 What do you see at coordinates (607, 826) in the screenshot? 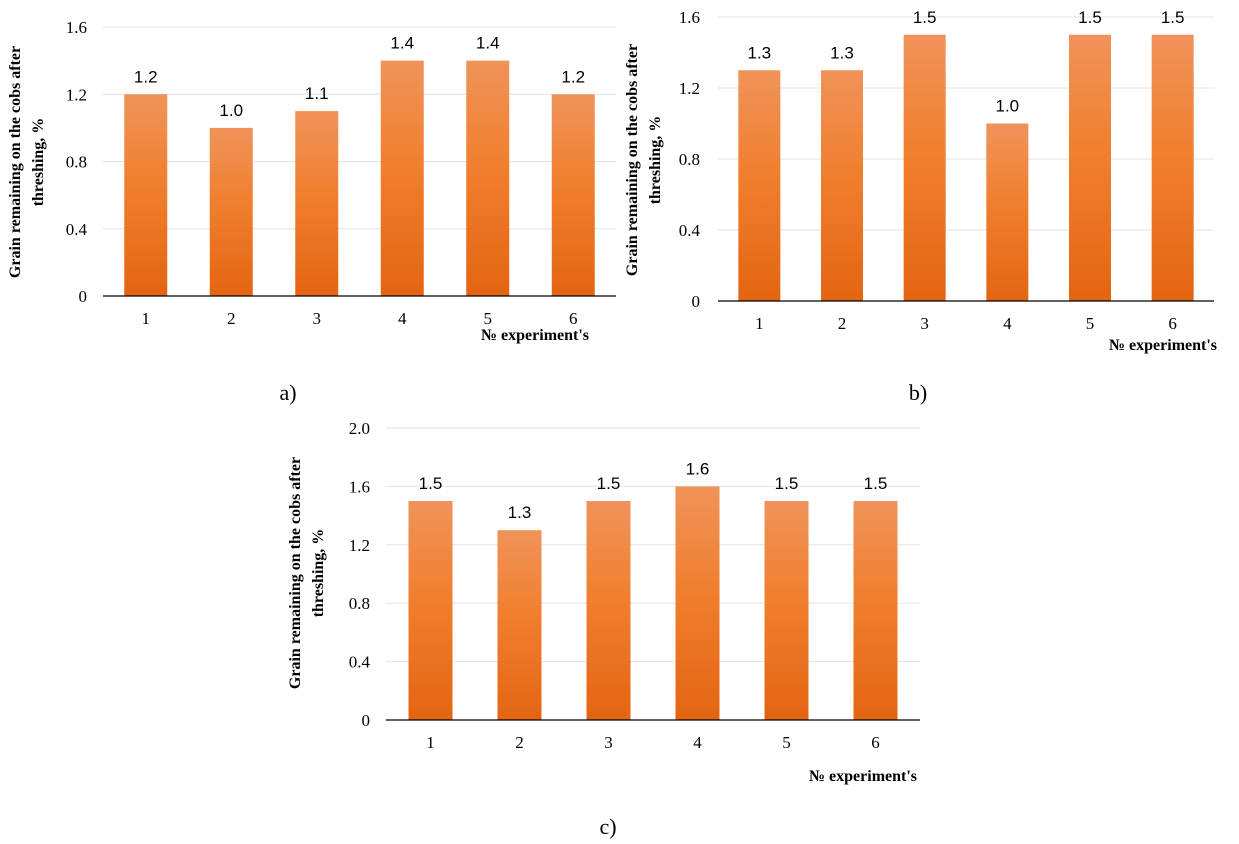
I see `panel-label: c)` at bounding box center [607, 826].